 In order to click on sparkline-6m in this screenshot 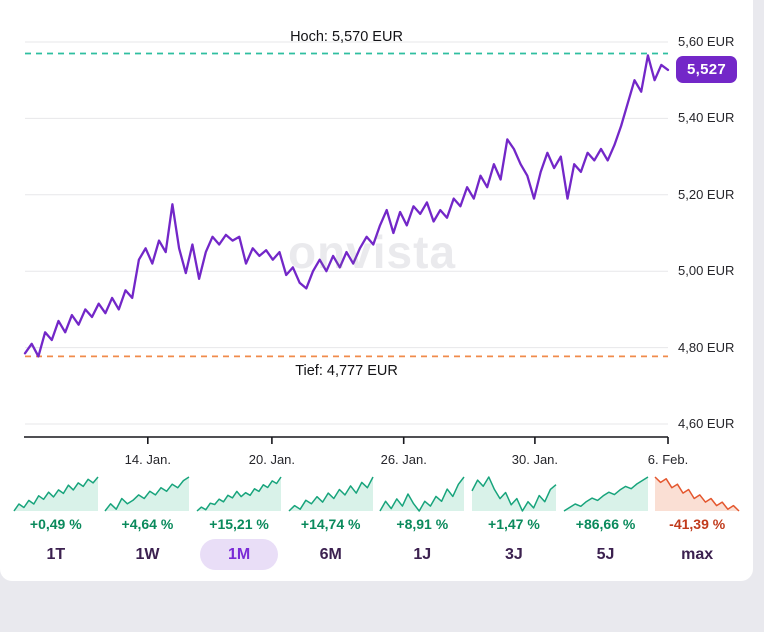, I will do `click(331, 494)`.